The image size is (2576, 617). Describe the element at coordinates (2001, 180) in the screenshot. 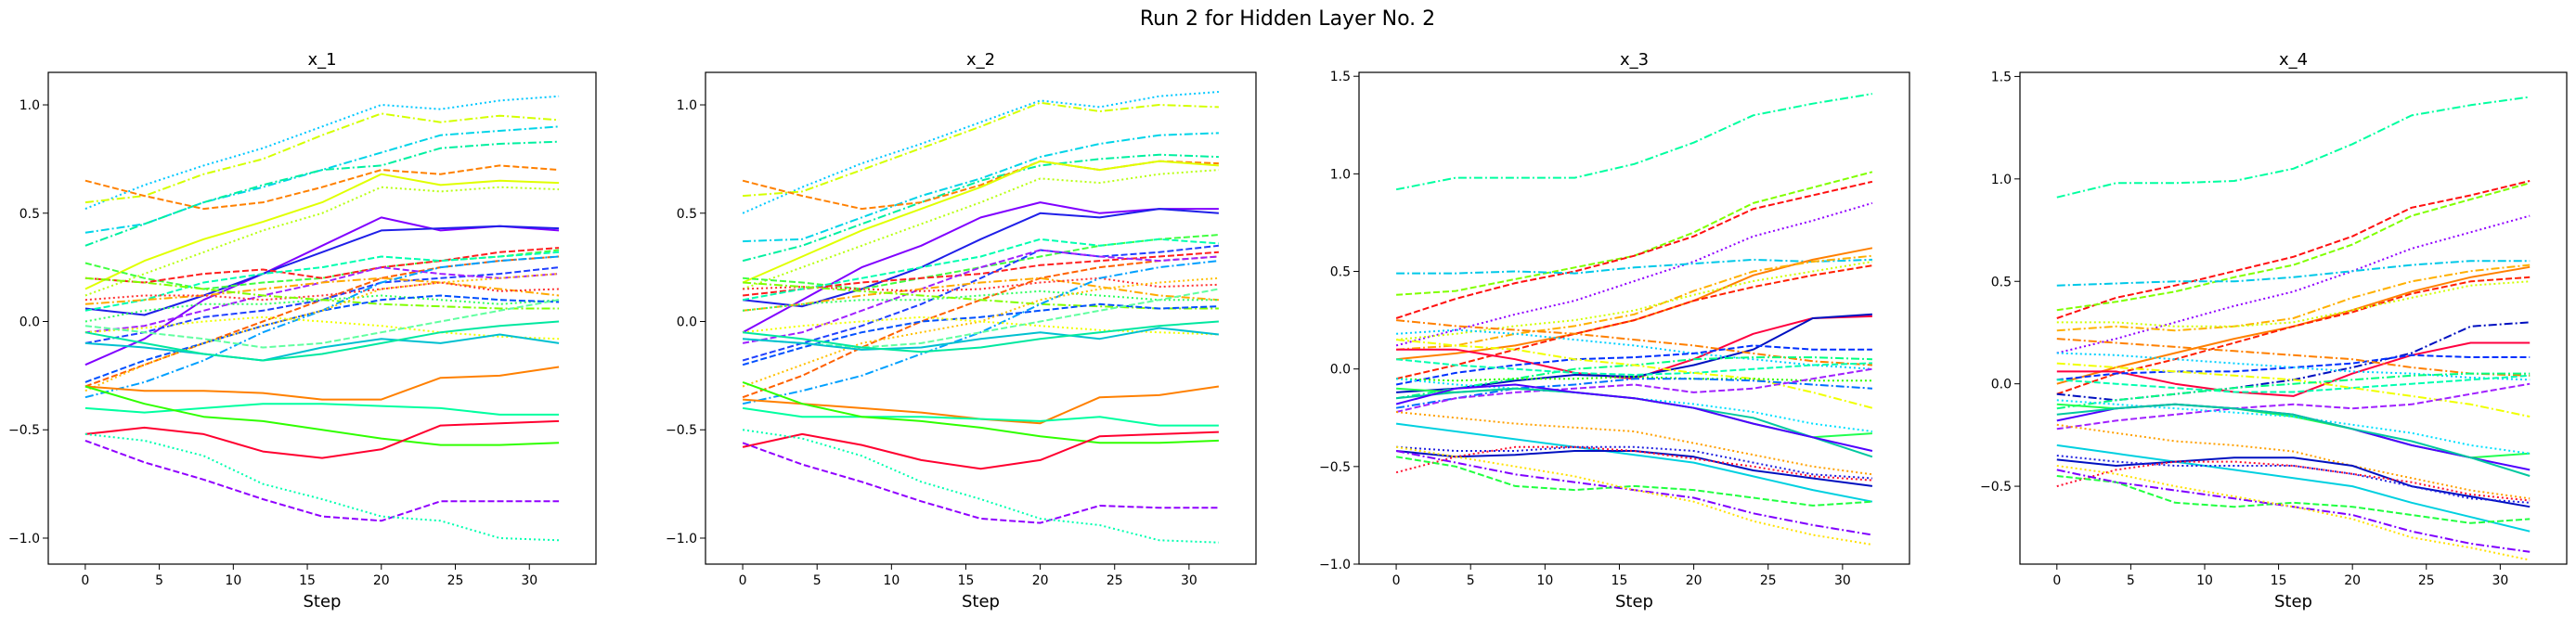

I see `y-tick-label: 1.0` at that location.